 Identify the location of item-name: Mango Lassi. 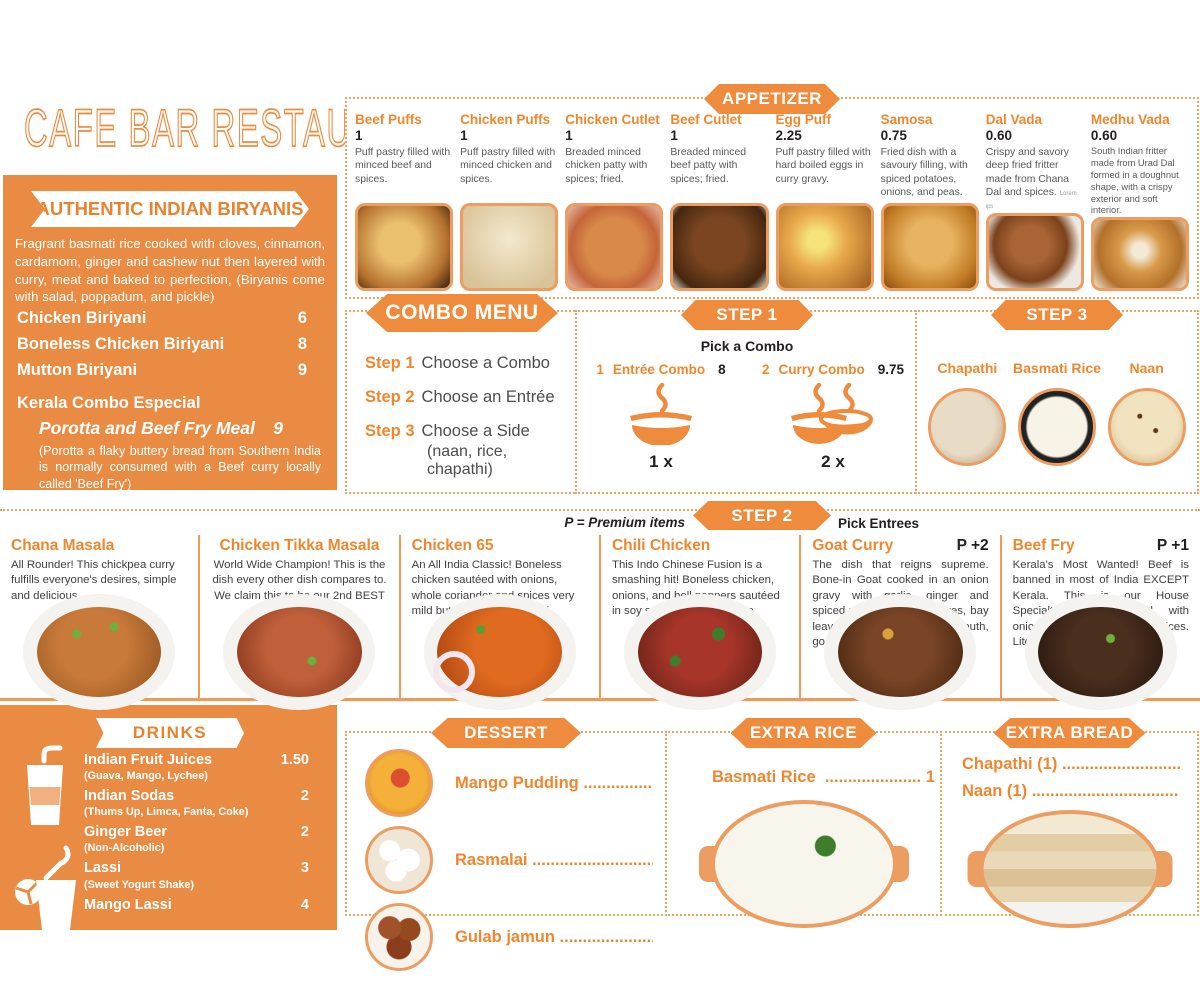
(128, 904).